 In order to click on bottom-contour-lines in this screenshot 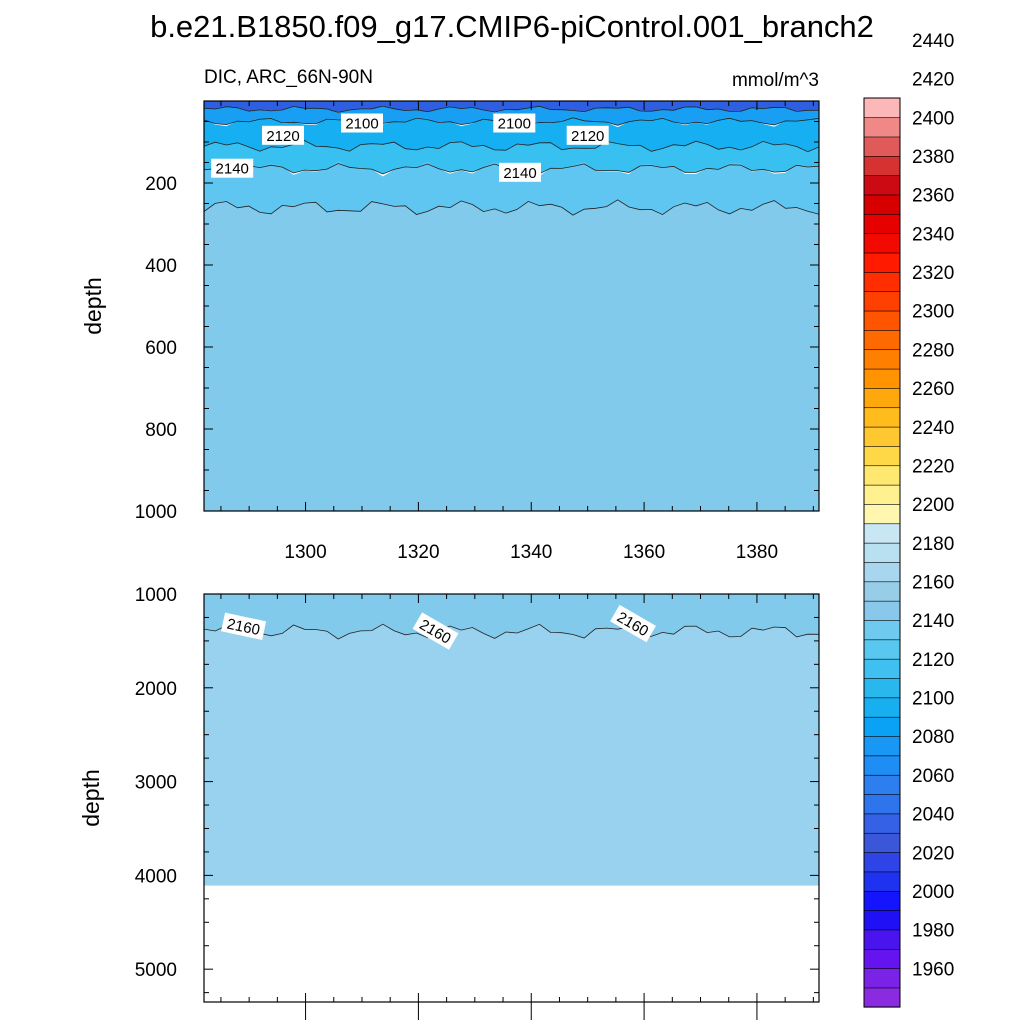, I will do `click(511, 631)`.